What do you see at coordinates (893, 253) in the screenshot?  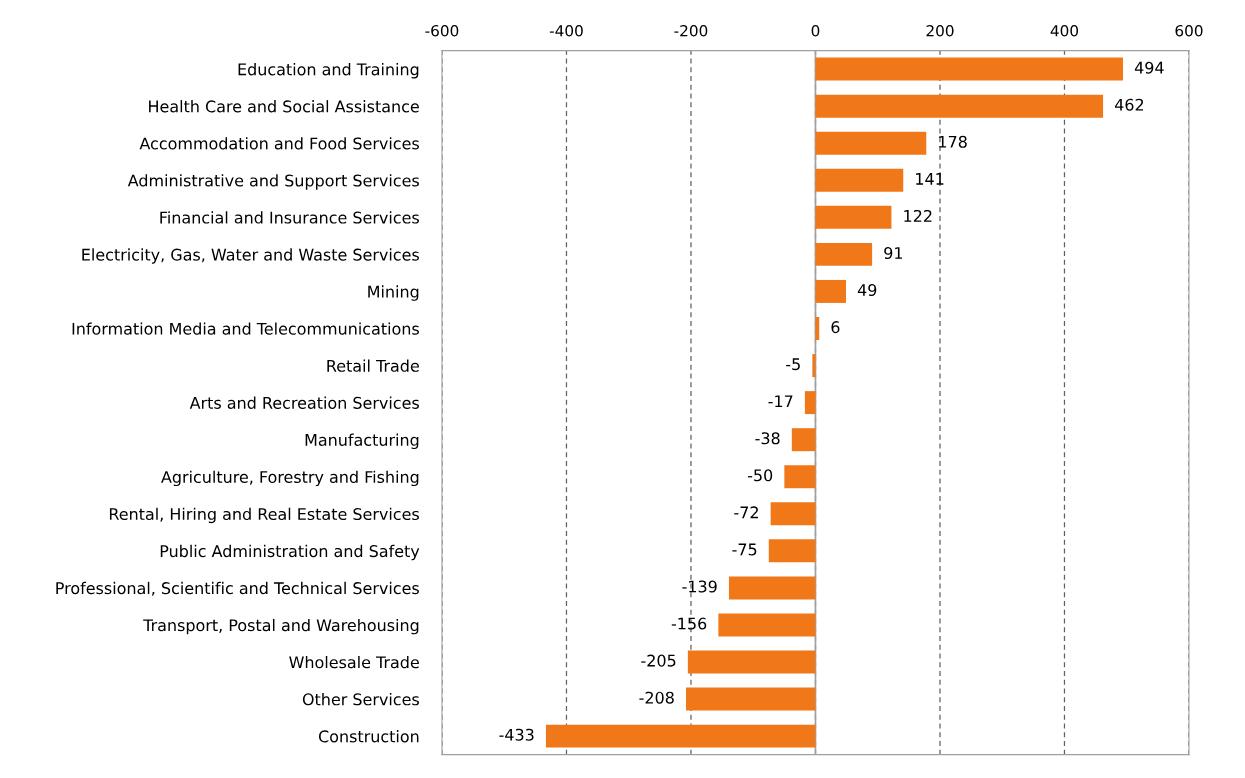 I see `data-label: 91` at bounding box center [893, 253].